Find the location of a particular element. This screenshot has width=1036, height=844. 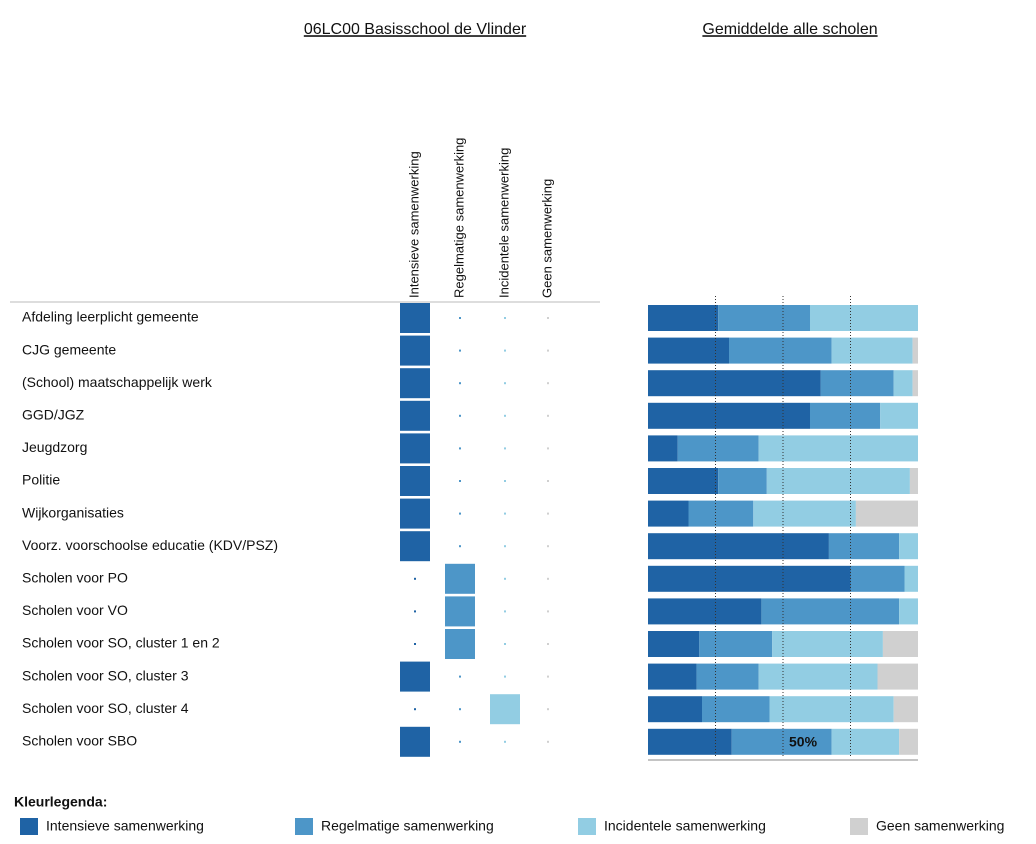

tick-label-bg is located at coordinates (804, 741).